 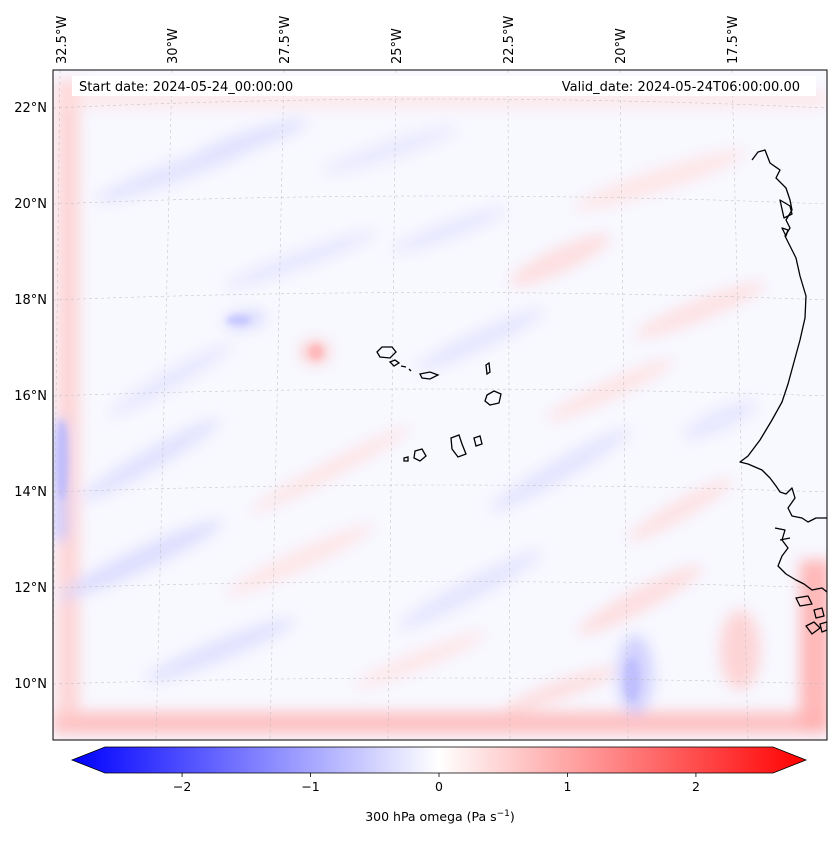 I want to click on lat-label: 12°N, so click(x=30, y=588).